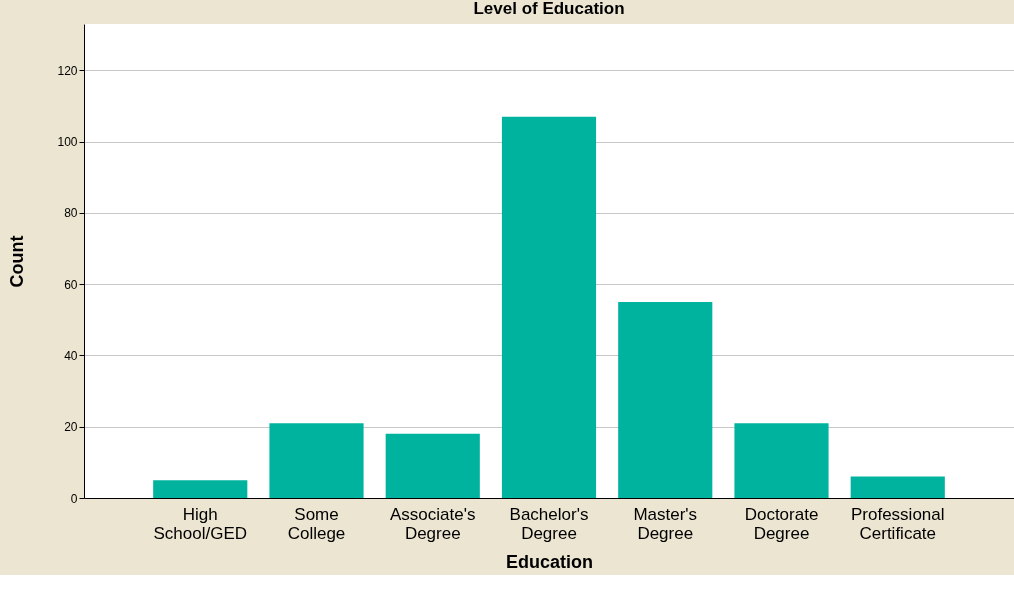 The height and width of the screenshot is (598, 1014). What do you see at coordinates (897, 523) in the screenshot?
I see `x-tick-label: Professional Certificate` at bounding box center [897, 523].